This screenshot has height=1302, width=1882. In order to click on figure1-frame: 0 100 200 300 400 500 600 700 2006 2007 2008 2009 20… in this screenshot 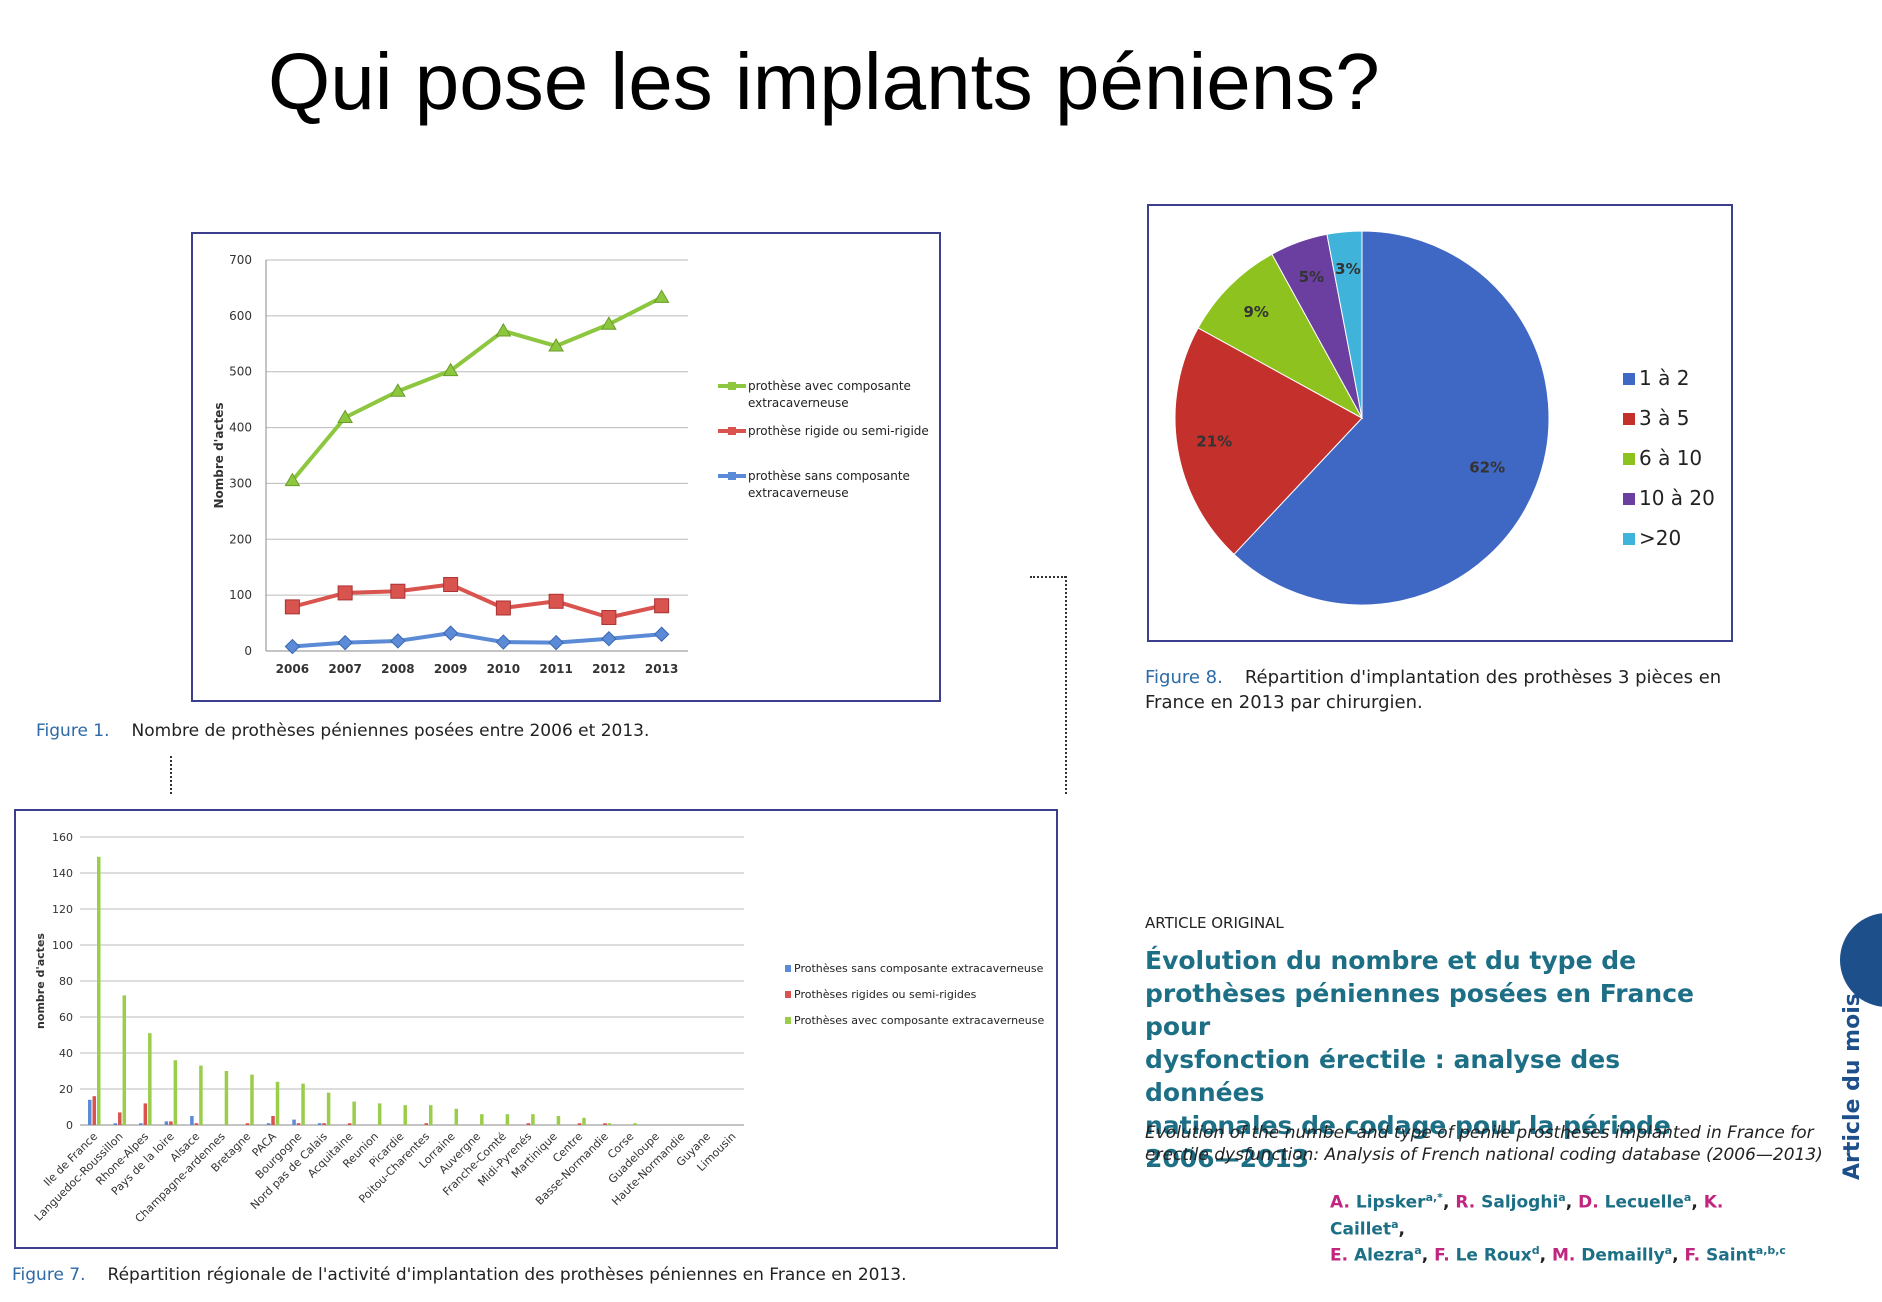, I will do `click(566, 467)`.